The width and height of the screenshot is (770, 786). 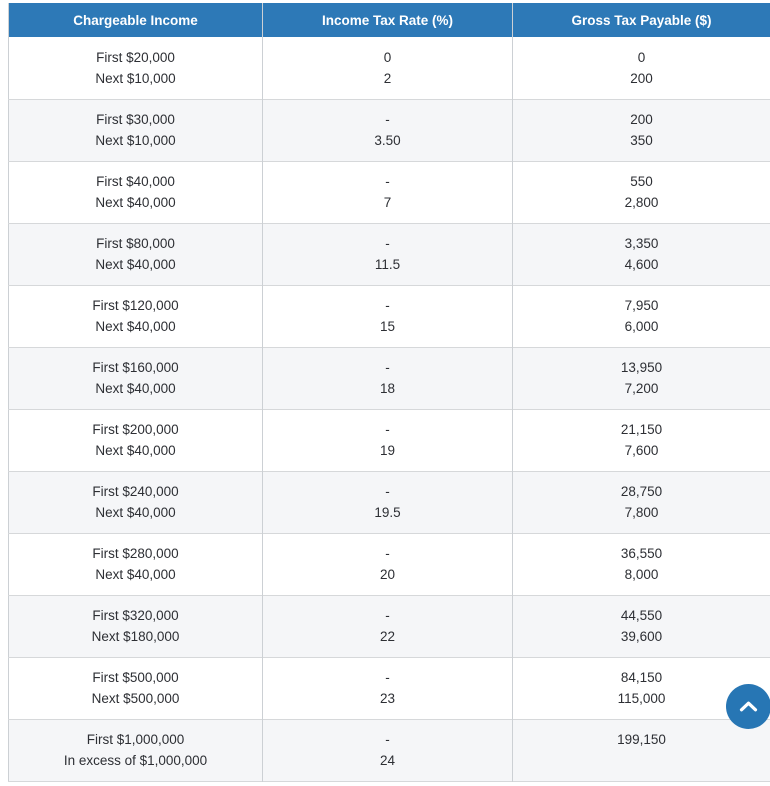 What do you see at coordinates (135, 129) in the screenshot?
I see `cell-chargeable-income: First $30,000 Next $10,000` at bounding box center [135, 129].